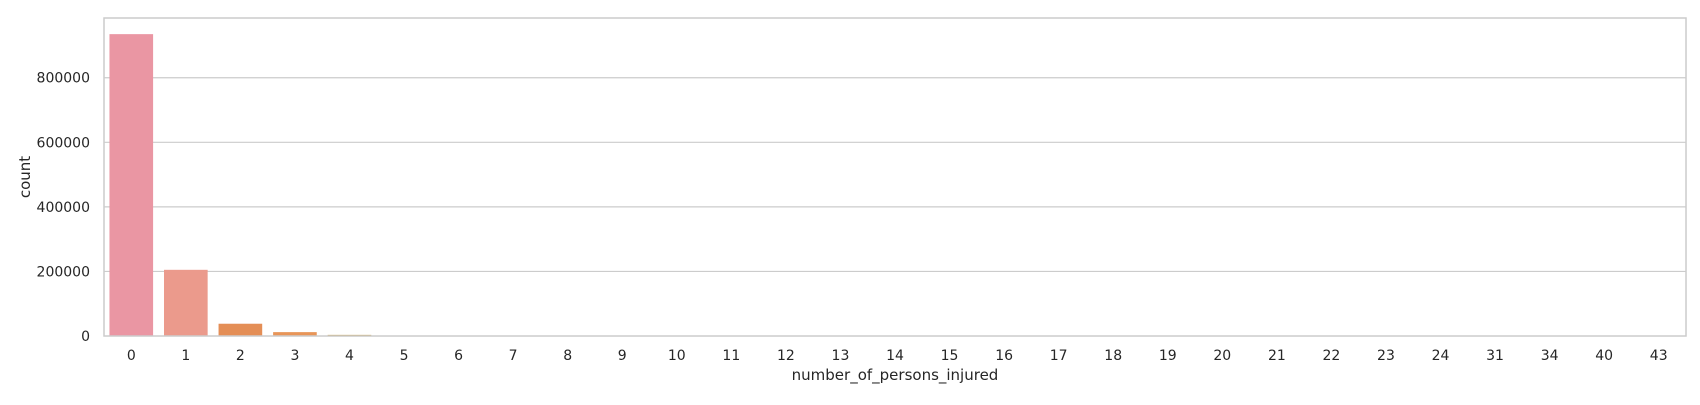  I want to click on x-tick-label: 40, so click(1604, 356).